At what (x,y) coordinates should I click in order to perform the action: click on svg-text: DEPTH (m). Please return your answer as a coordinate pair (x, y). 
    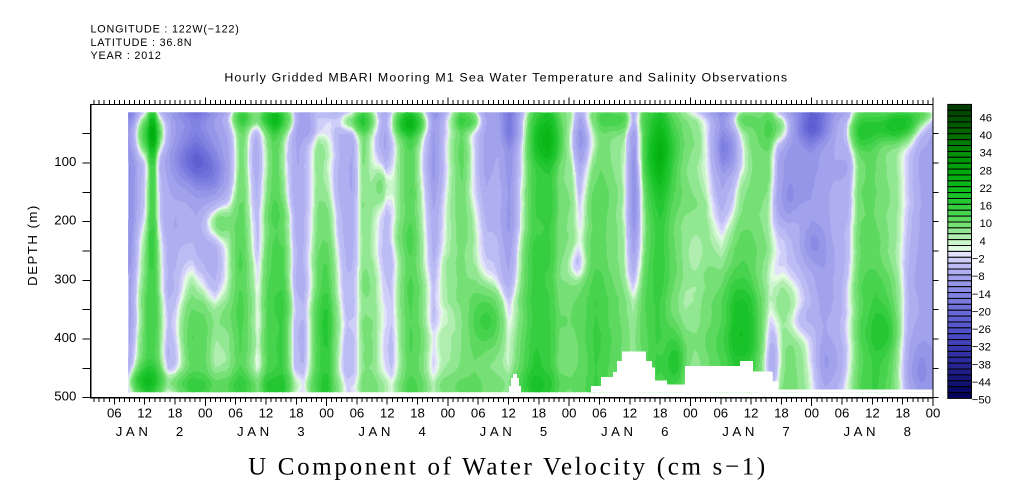
    Looking at the image, I should click on (32, 245).